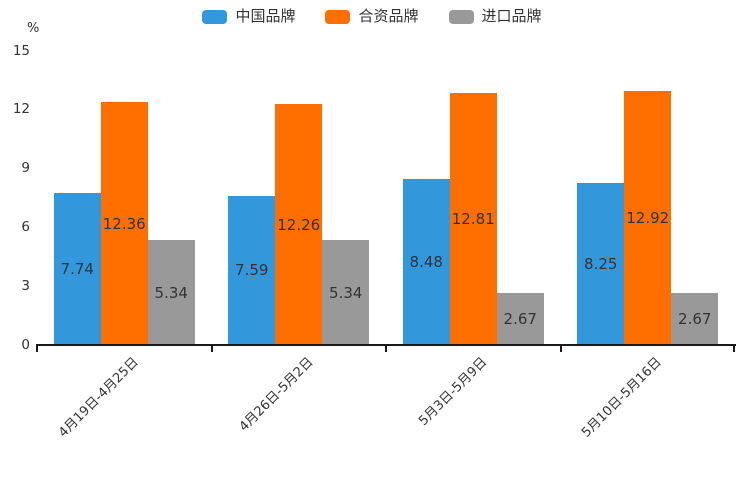 The height and width of the screenshot is (496, 744). I want to click on bar-合资品牌-group-2: 12.26, so click(299, 224).